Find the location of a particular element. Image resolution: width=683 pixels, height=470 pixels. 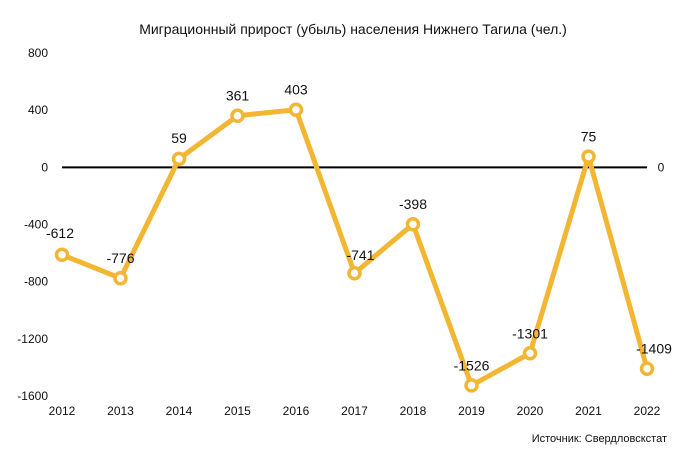

y-tick-label: -400 is located at coordinates (36, 225).